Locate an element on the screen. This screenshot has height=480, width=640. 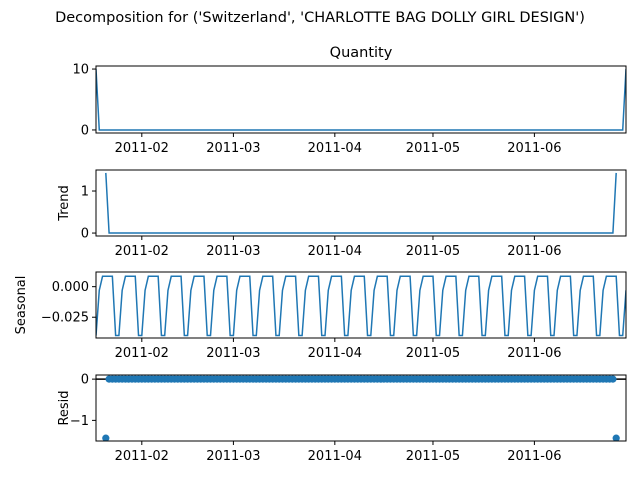
trend-line is located at coordinates (361, 203).